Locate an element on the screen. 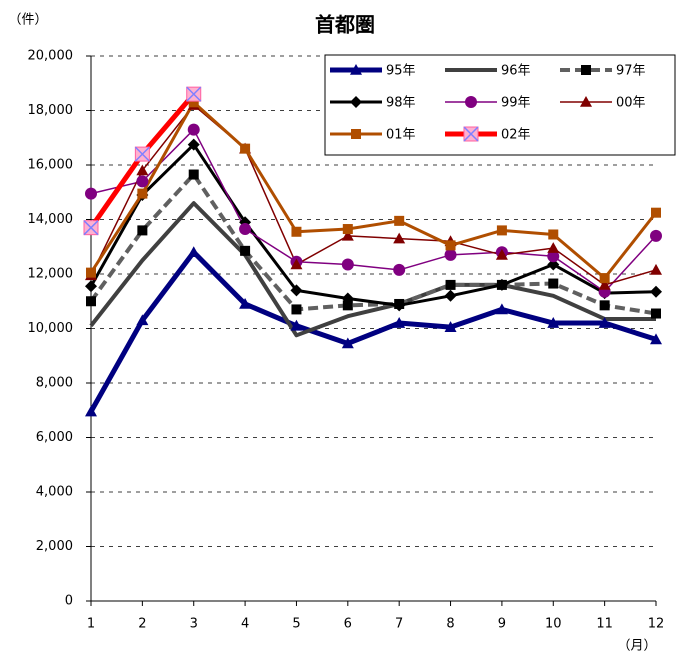  legend-label: 97年 is located at coordinates (631, 71).